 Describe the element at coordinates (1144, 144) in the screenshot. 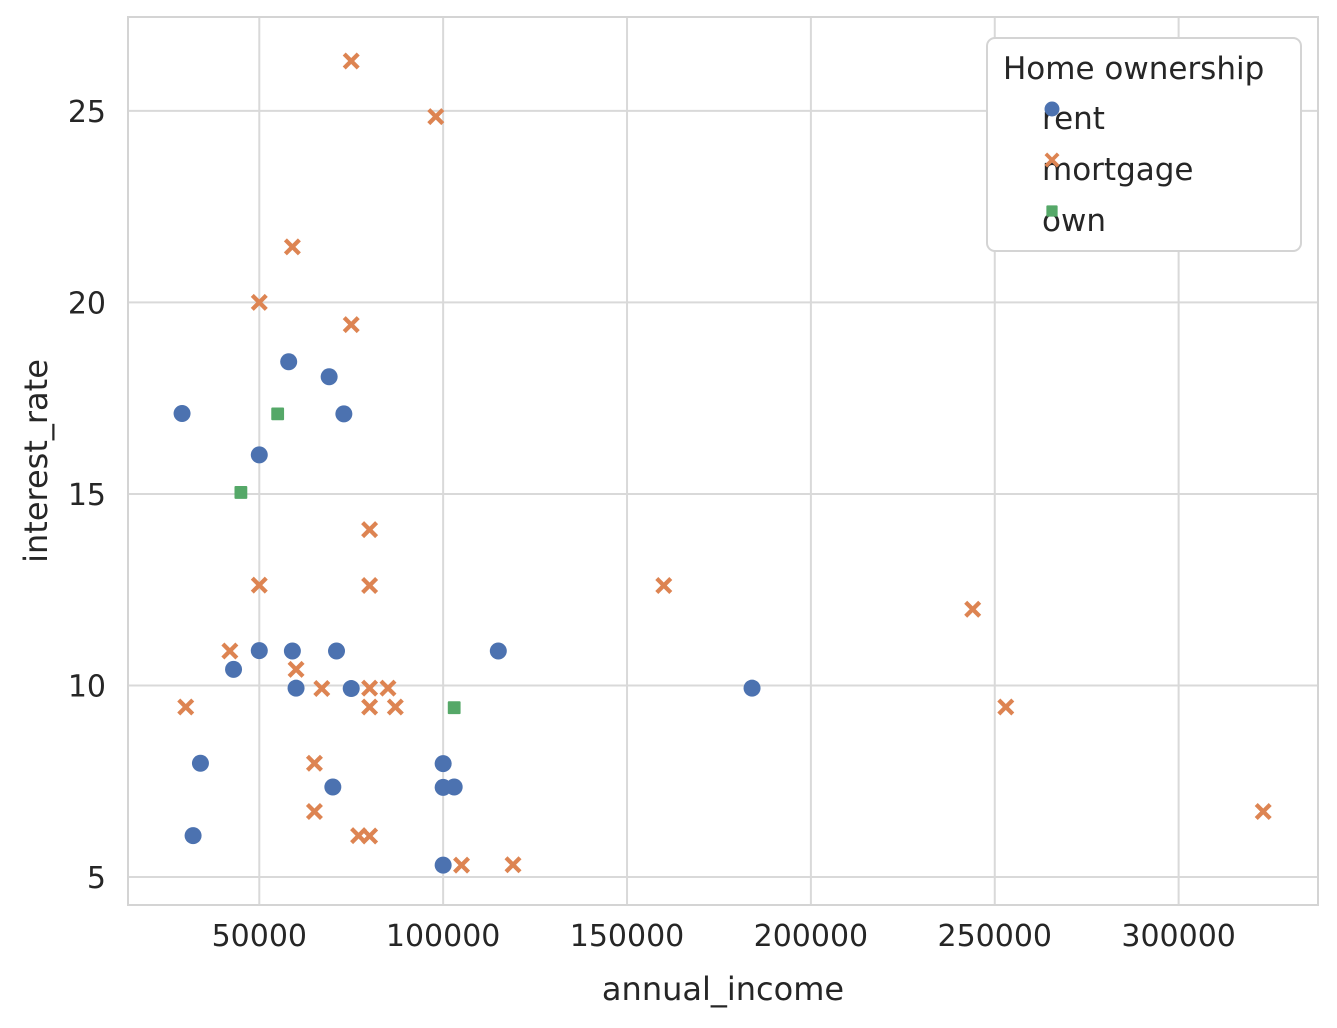

I see `legend: Home ownership rent mortgage own` at that location.